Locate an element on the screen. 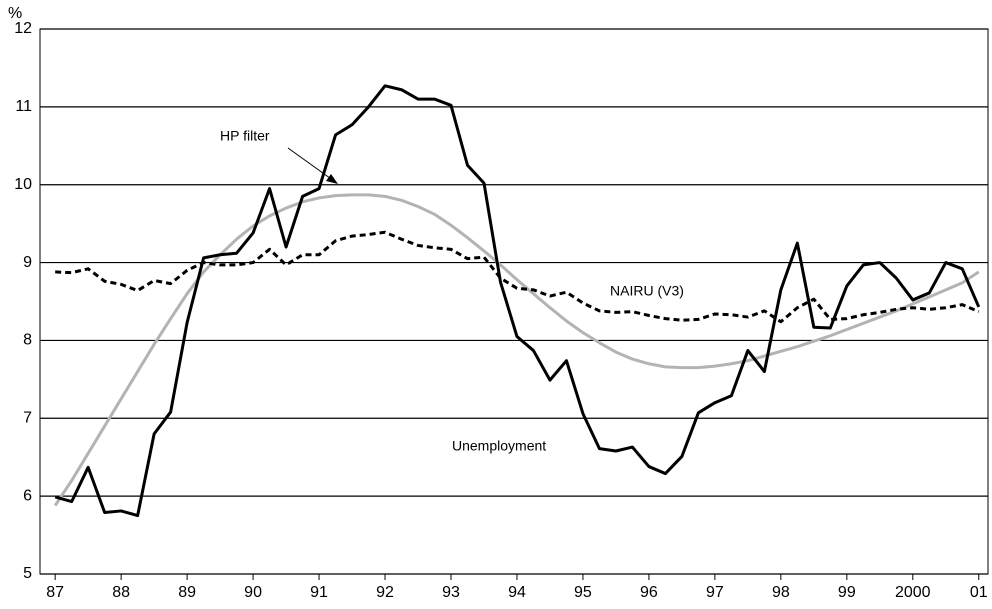 This screenshot has height=609, width=992. x-tick-label: 94 is located at coordinates (517, 592).